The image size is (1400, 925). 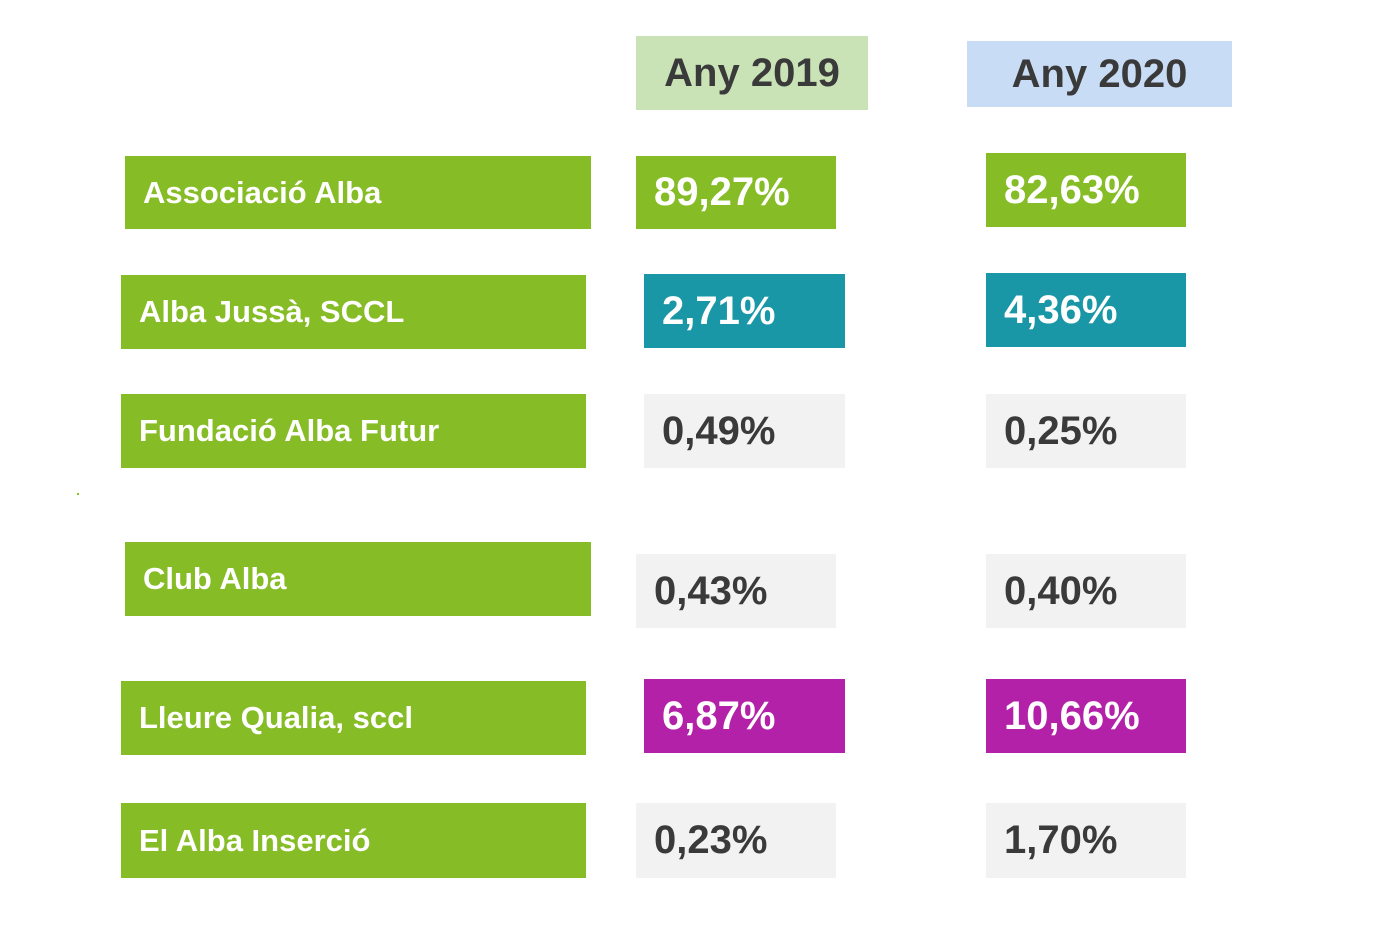 What do you see at coordinates (1086, 716) in the screenshot?
I see `value-2020-lleure-qualia: 10,66%` at bounding box center [1086, 716].